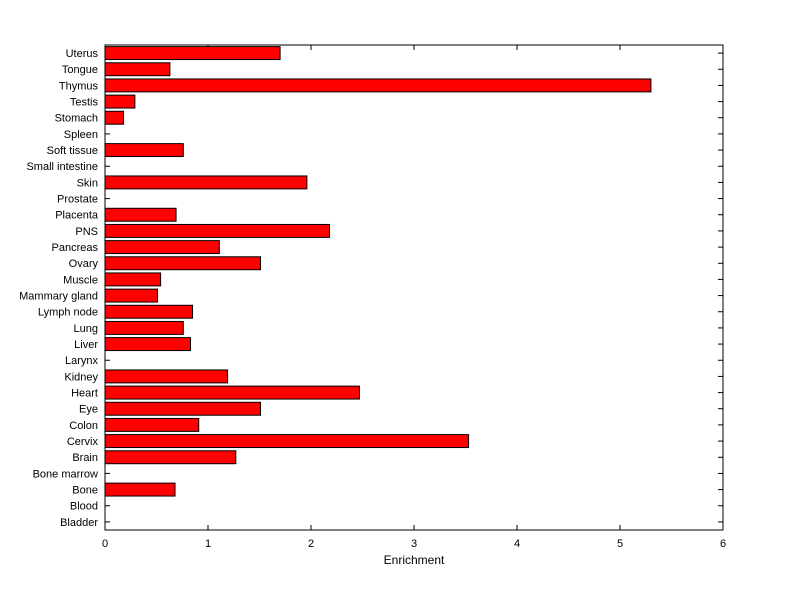  Describe the element at coordinates (80, 280) in the screenshot. I see `y-category-label-muscle: Muscle` at that location.